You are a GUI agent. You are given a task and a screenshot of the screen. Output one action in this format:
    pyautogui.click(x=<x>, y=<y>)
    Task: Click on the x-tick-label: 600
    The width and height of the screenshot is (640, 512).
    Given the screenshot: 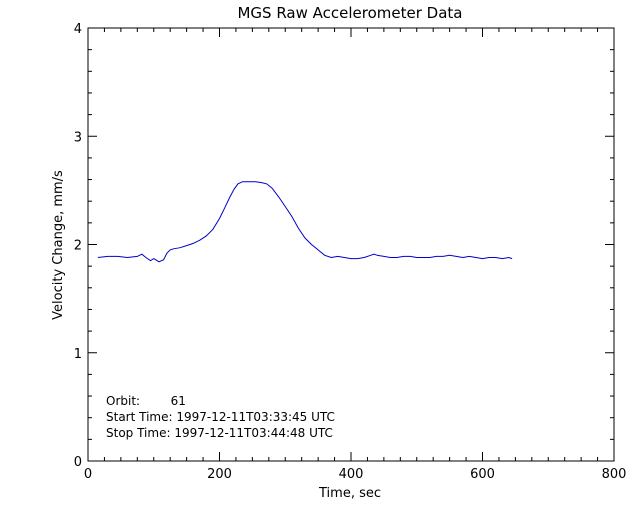 What is the action you would take?
    pyautogui.click(x=482, y=474)
    